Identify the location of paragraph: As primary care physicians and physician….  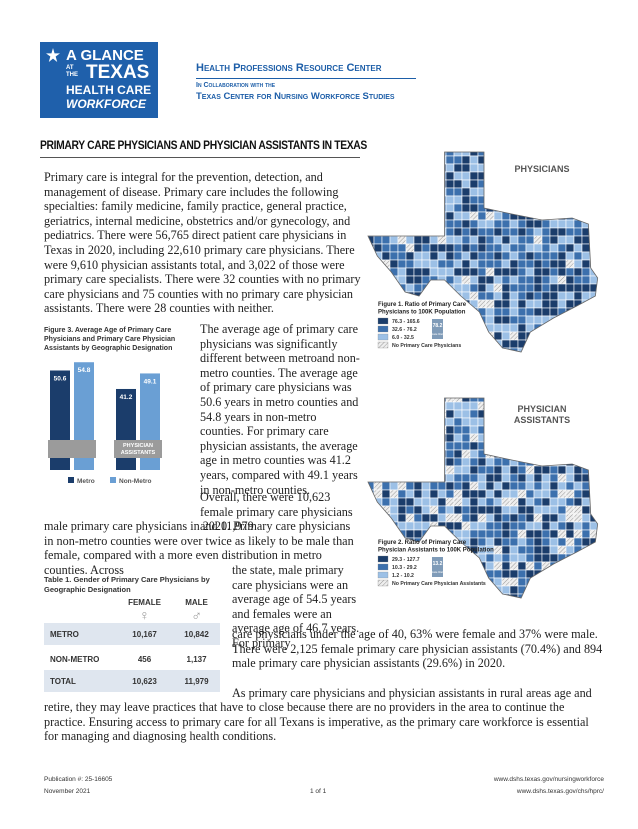
(412, 693).